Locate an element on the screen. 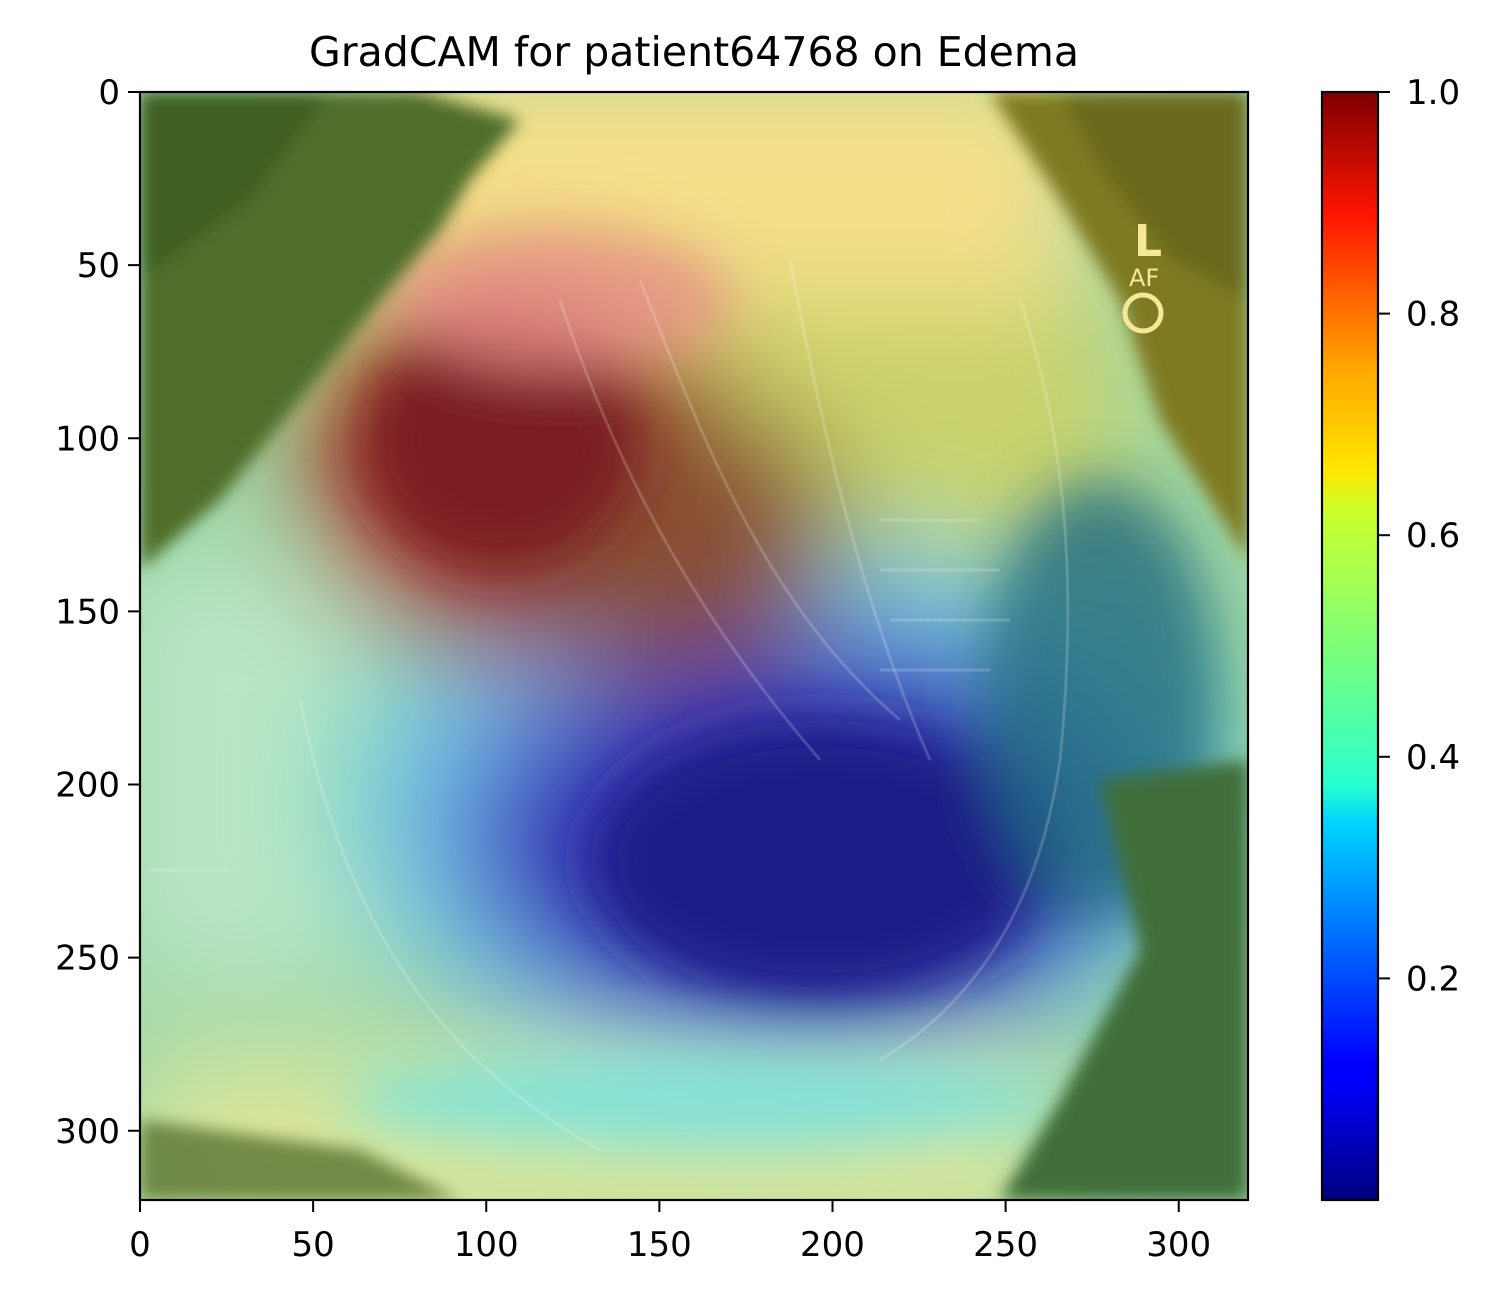  x-axis: 0 50 100 150 200 250 300 is located at coordinates (670, 1232).